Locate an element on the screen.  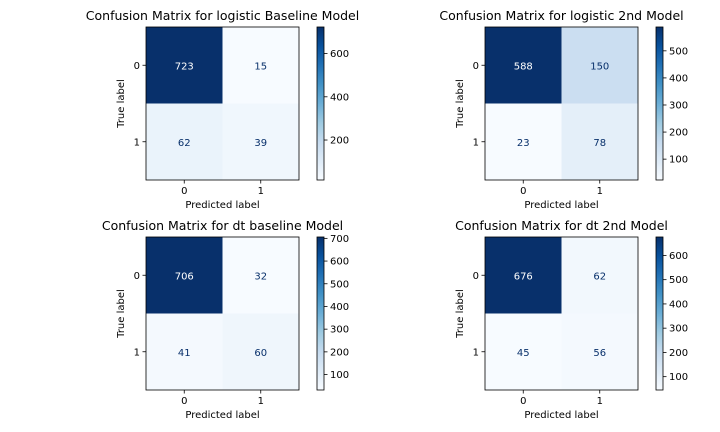
chart-title: Confusion Matrix for dt 2nd Model is located at coordinates (561, 225).